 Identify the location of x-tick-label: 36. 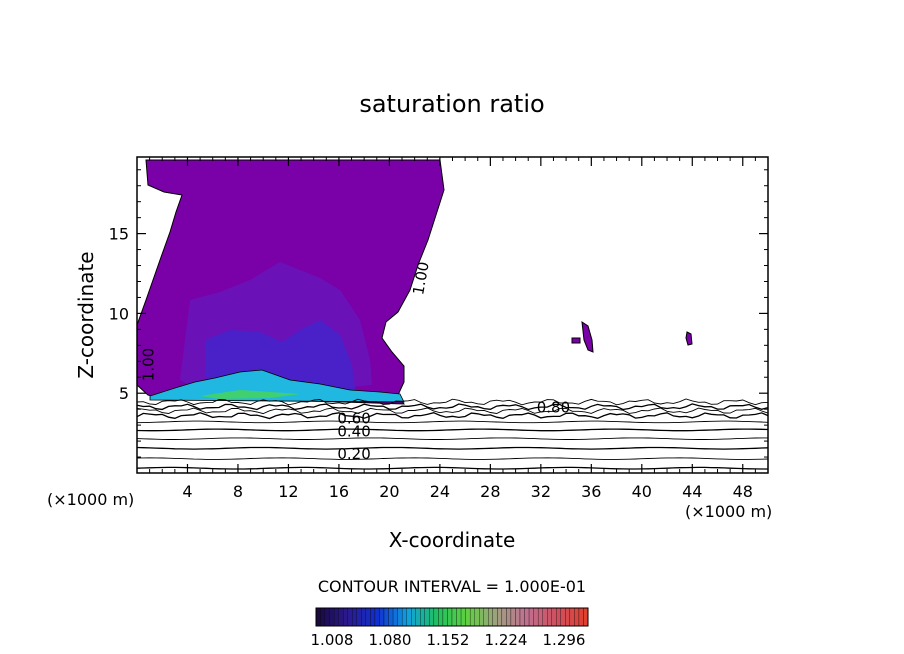
(591, 491).